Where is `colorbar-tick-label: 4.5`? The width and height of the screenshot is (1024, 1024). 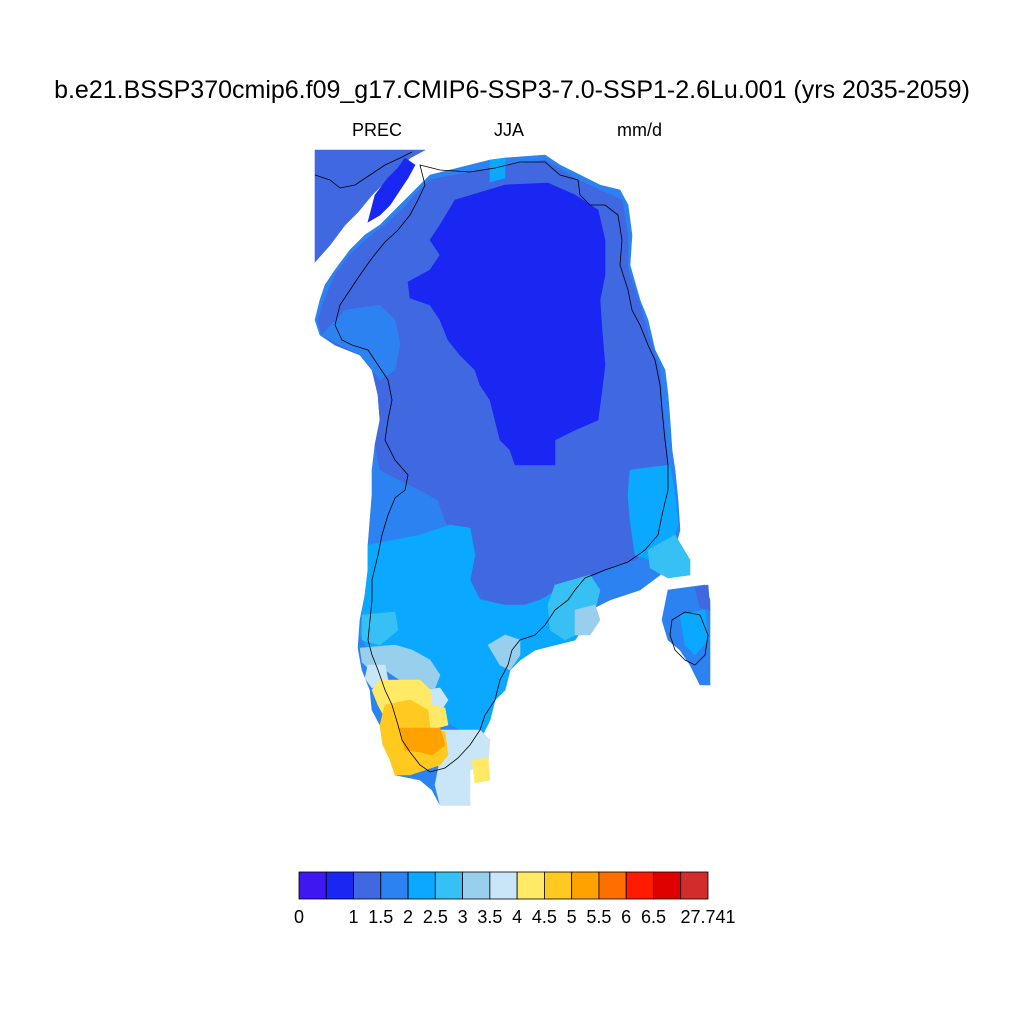 colorbar-tick-label: 4.5 is located at coordinates (544, 917).